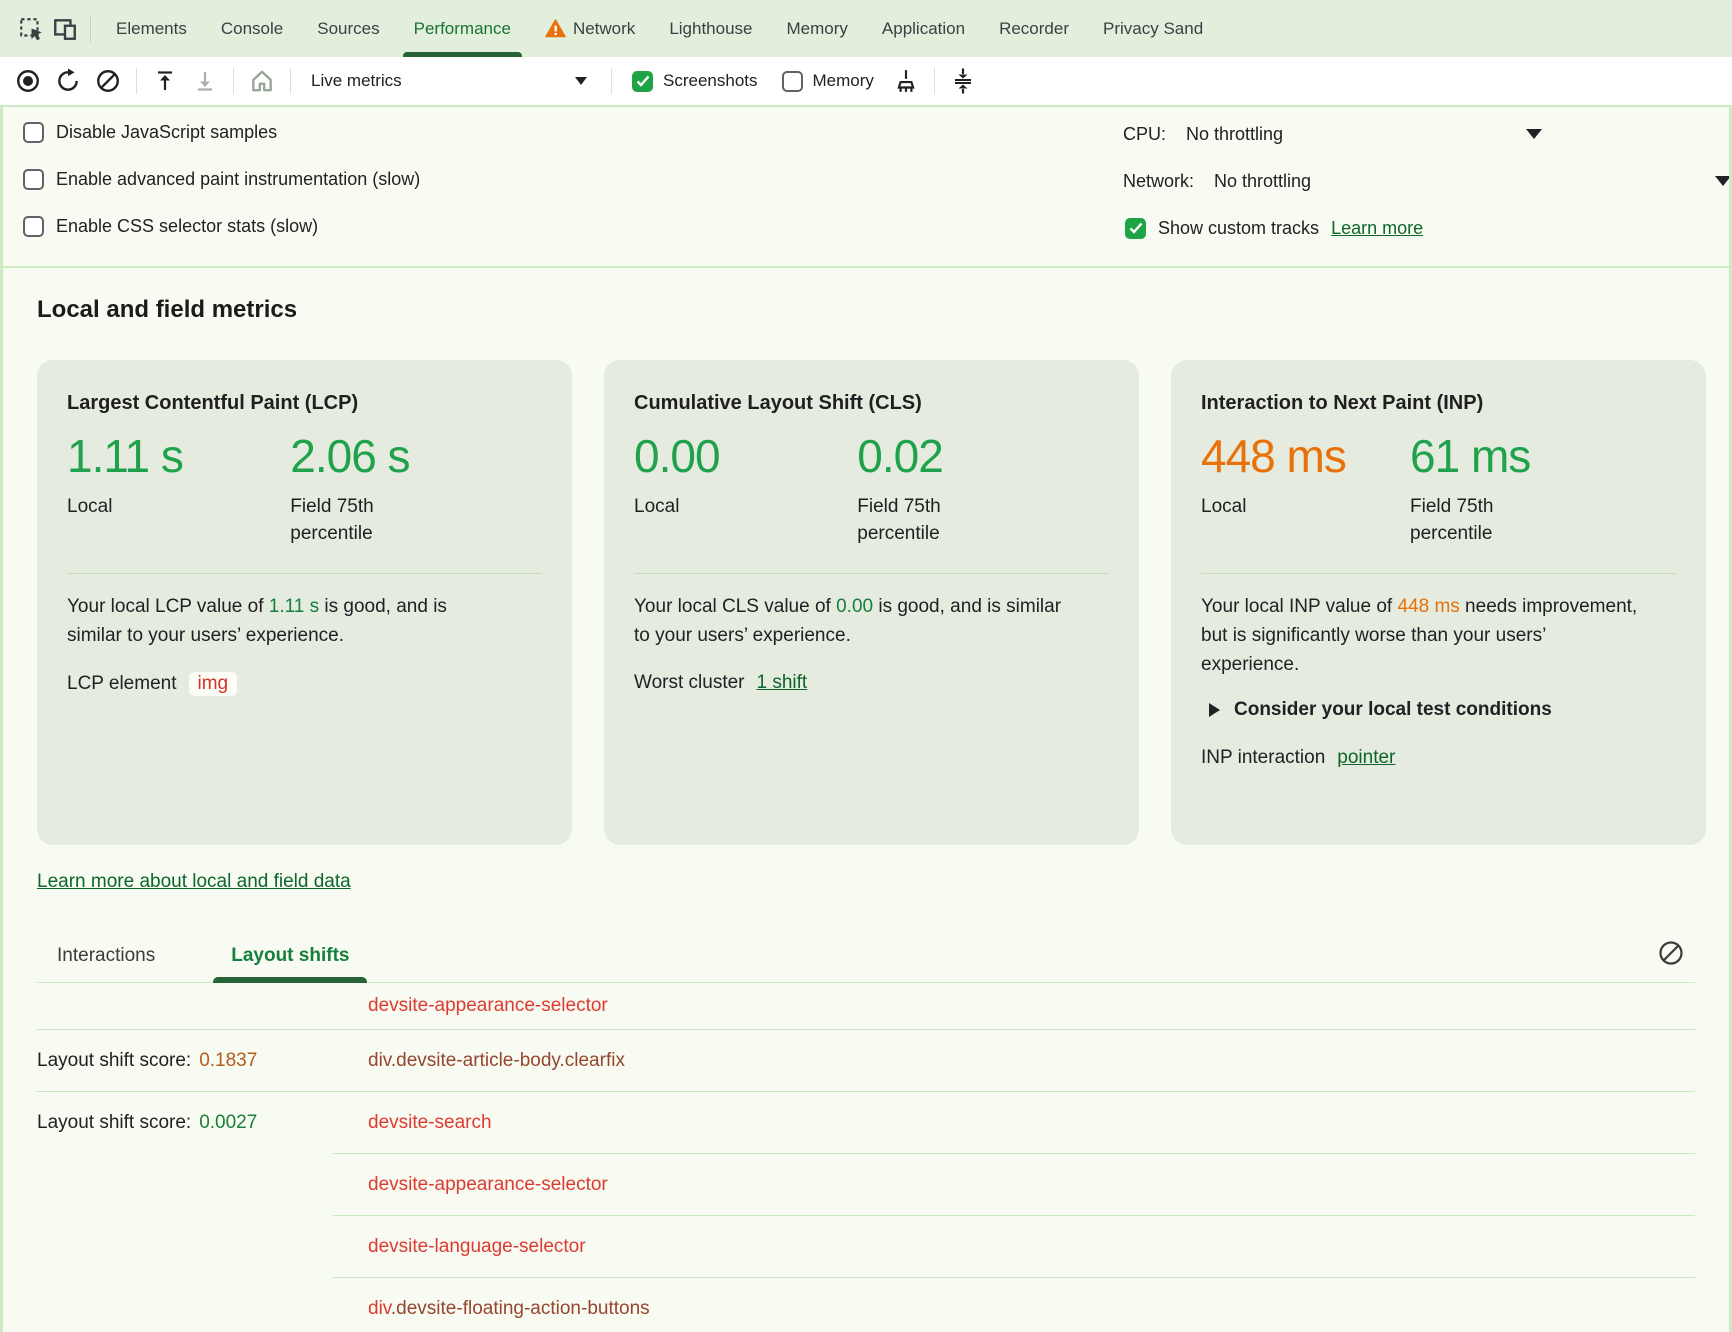 The image size is (1732, 1332). I want to click on lcp-element-chip: img, so click(213, 684).